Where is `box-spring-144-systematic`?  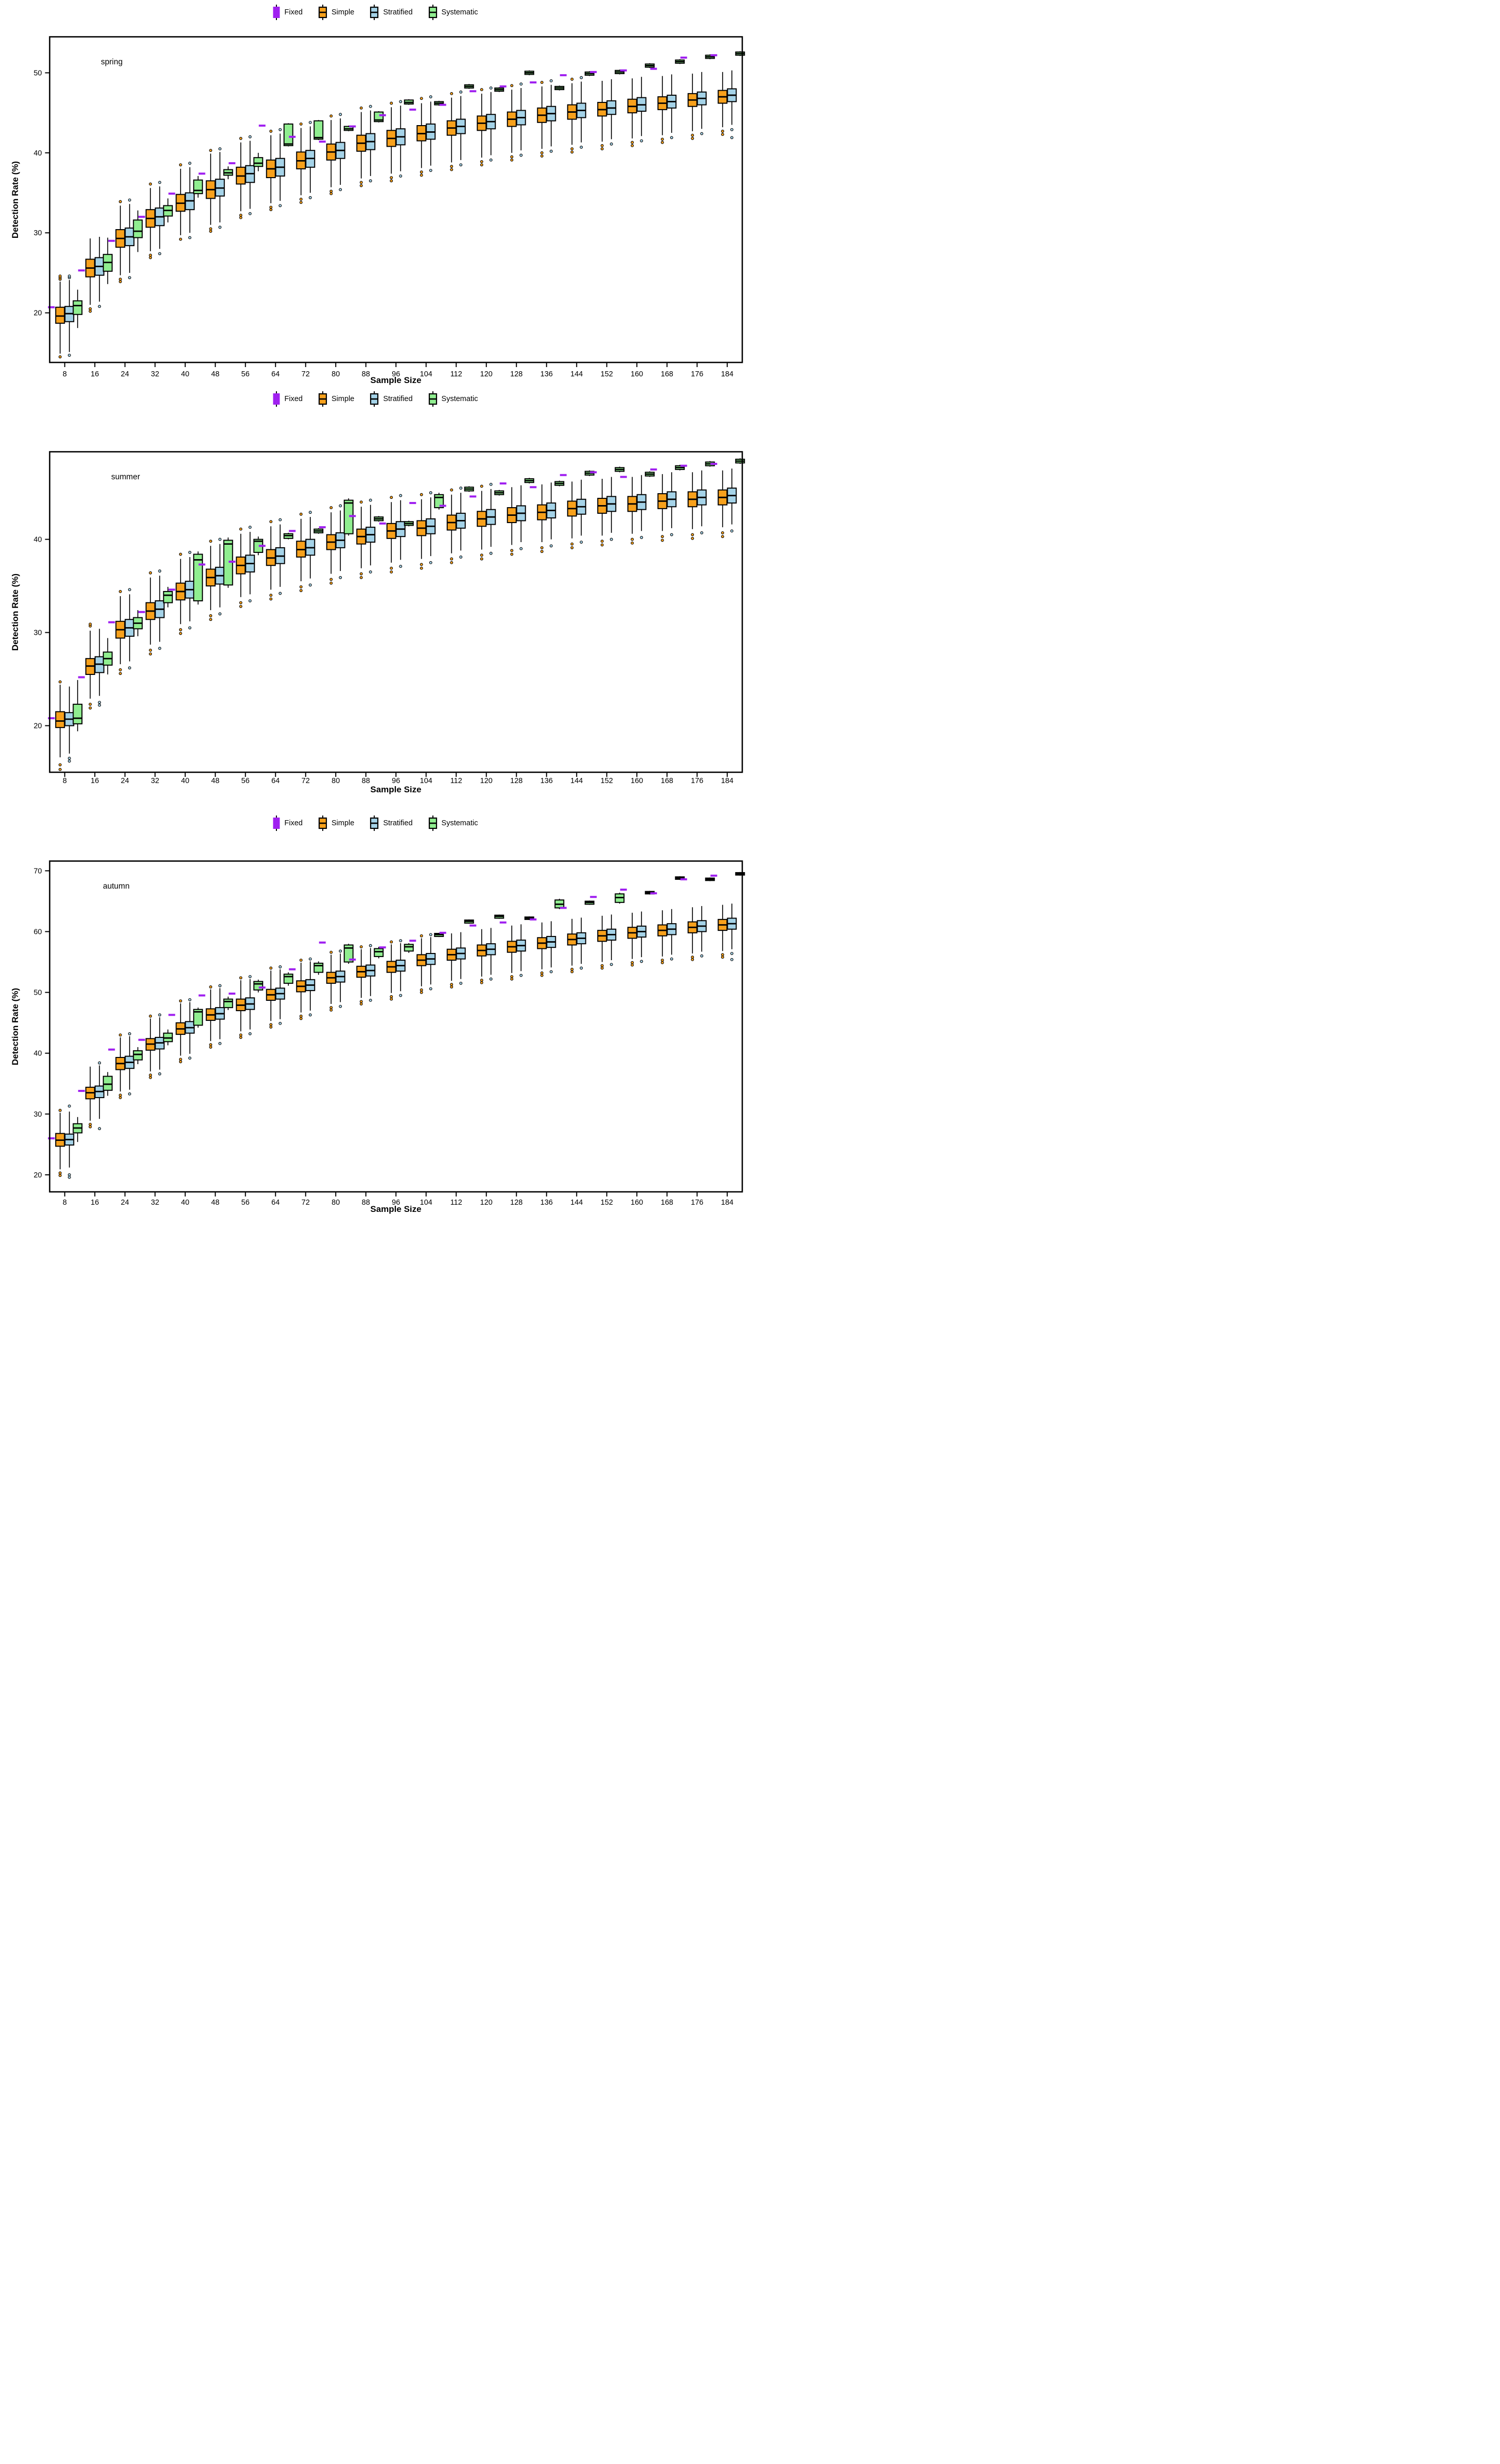 box-spring-144-systematic is located at coordinates (589, 74).